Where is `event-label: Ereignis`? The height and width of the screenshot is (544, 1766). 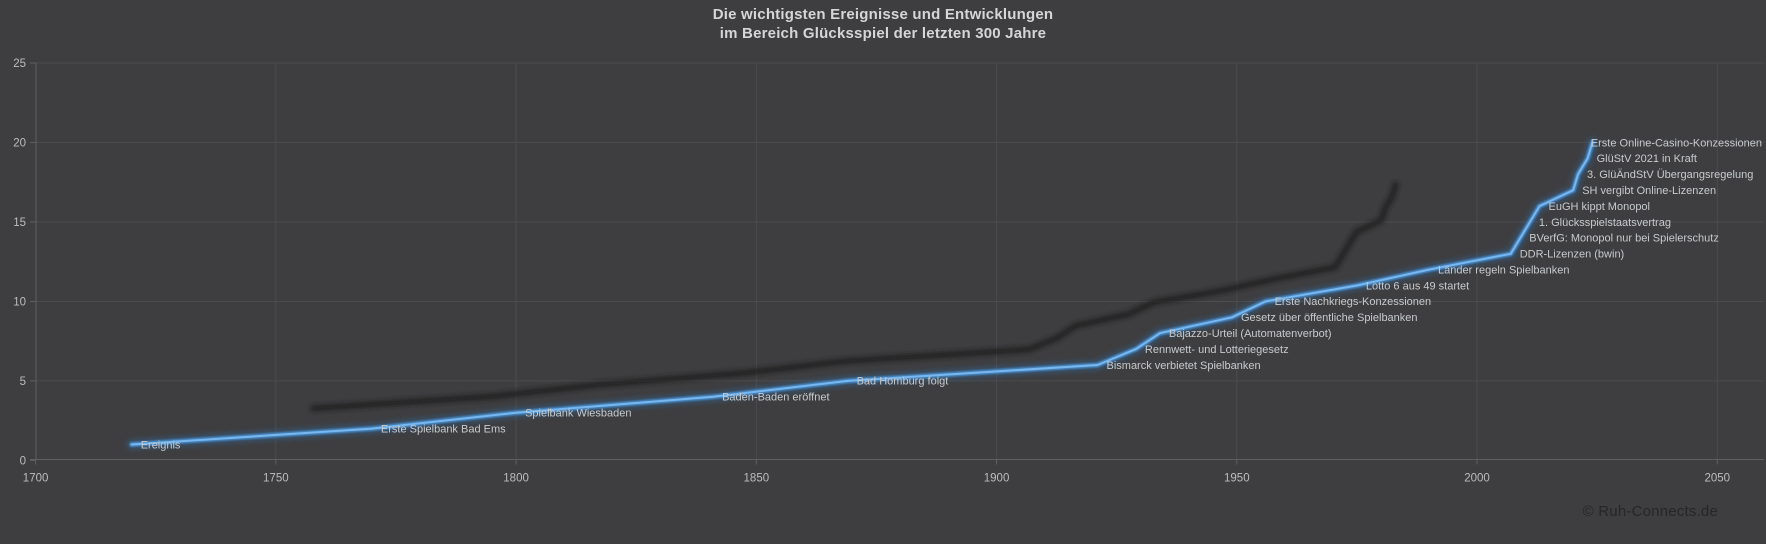 event-label: Ereignis is located at coordinates (161, 445).